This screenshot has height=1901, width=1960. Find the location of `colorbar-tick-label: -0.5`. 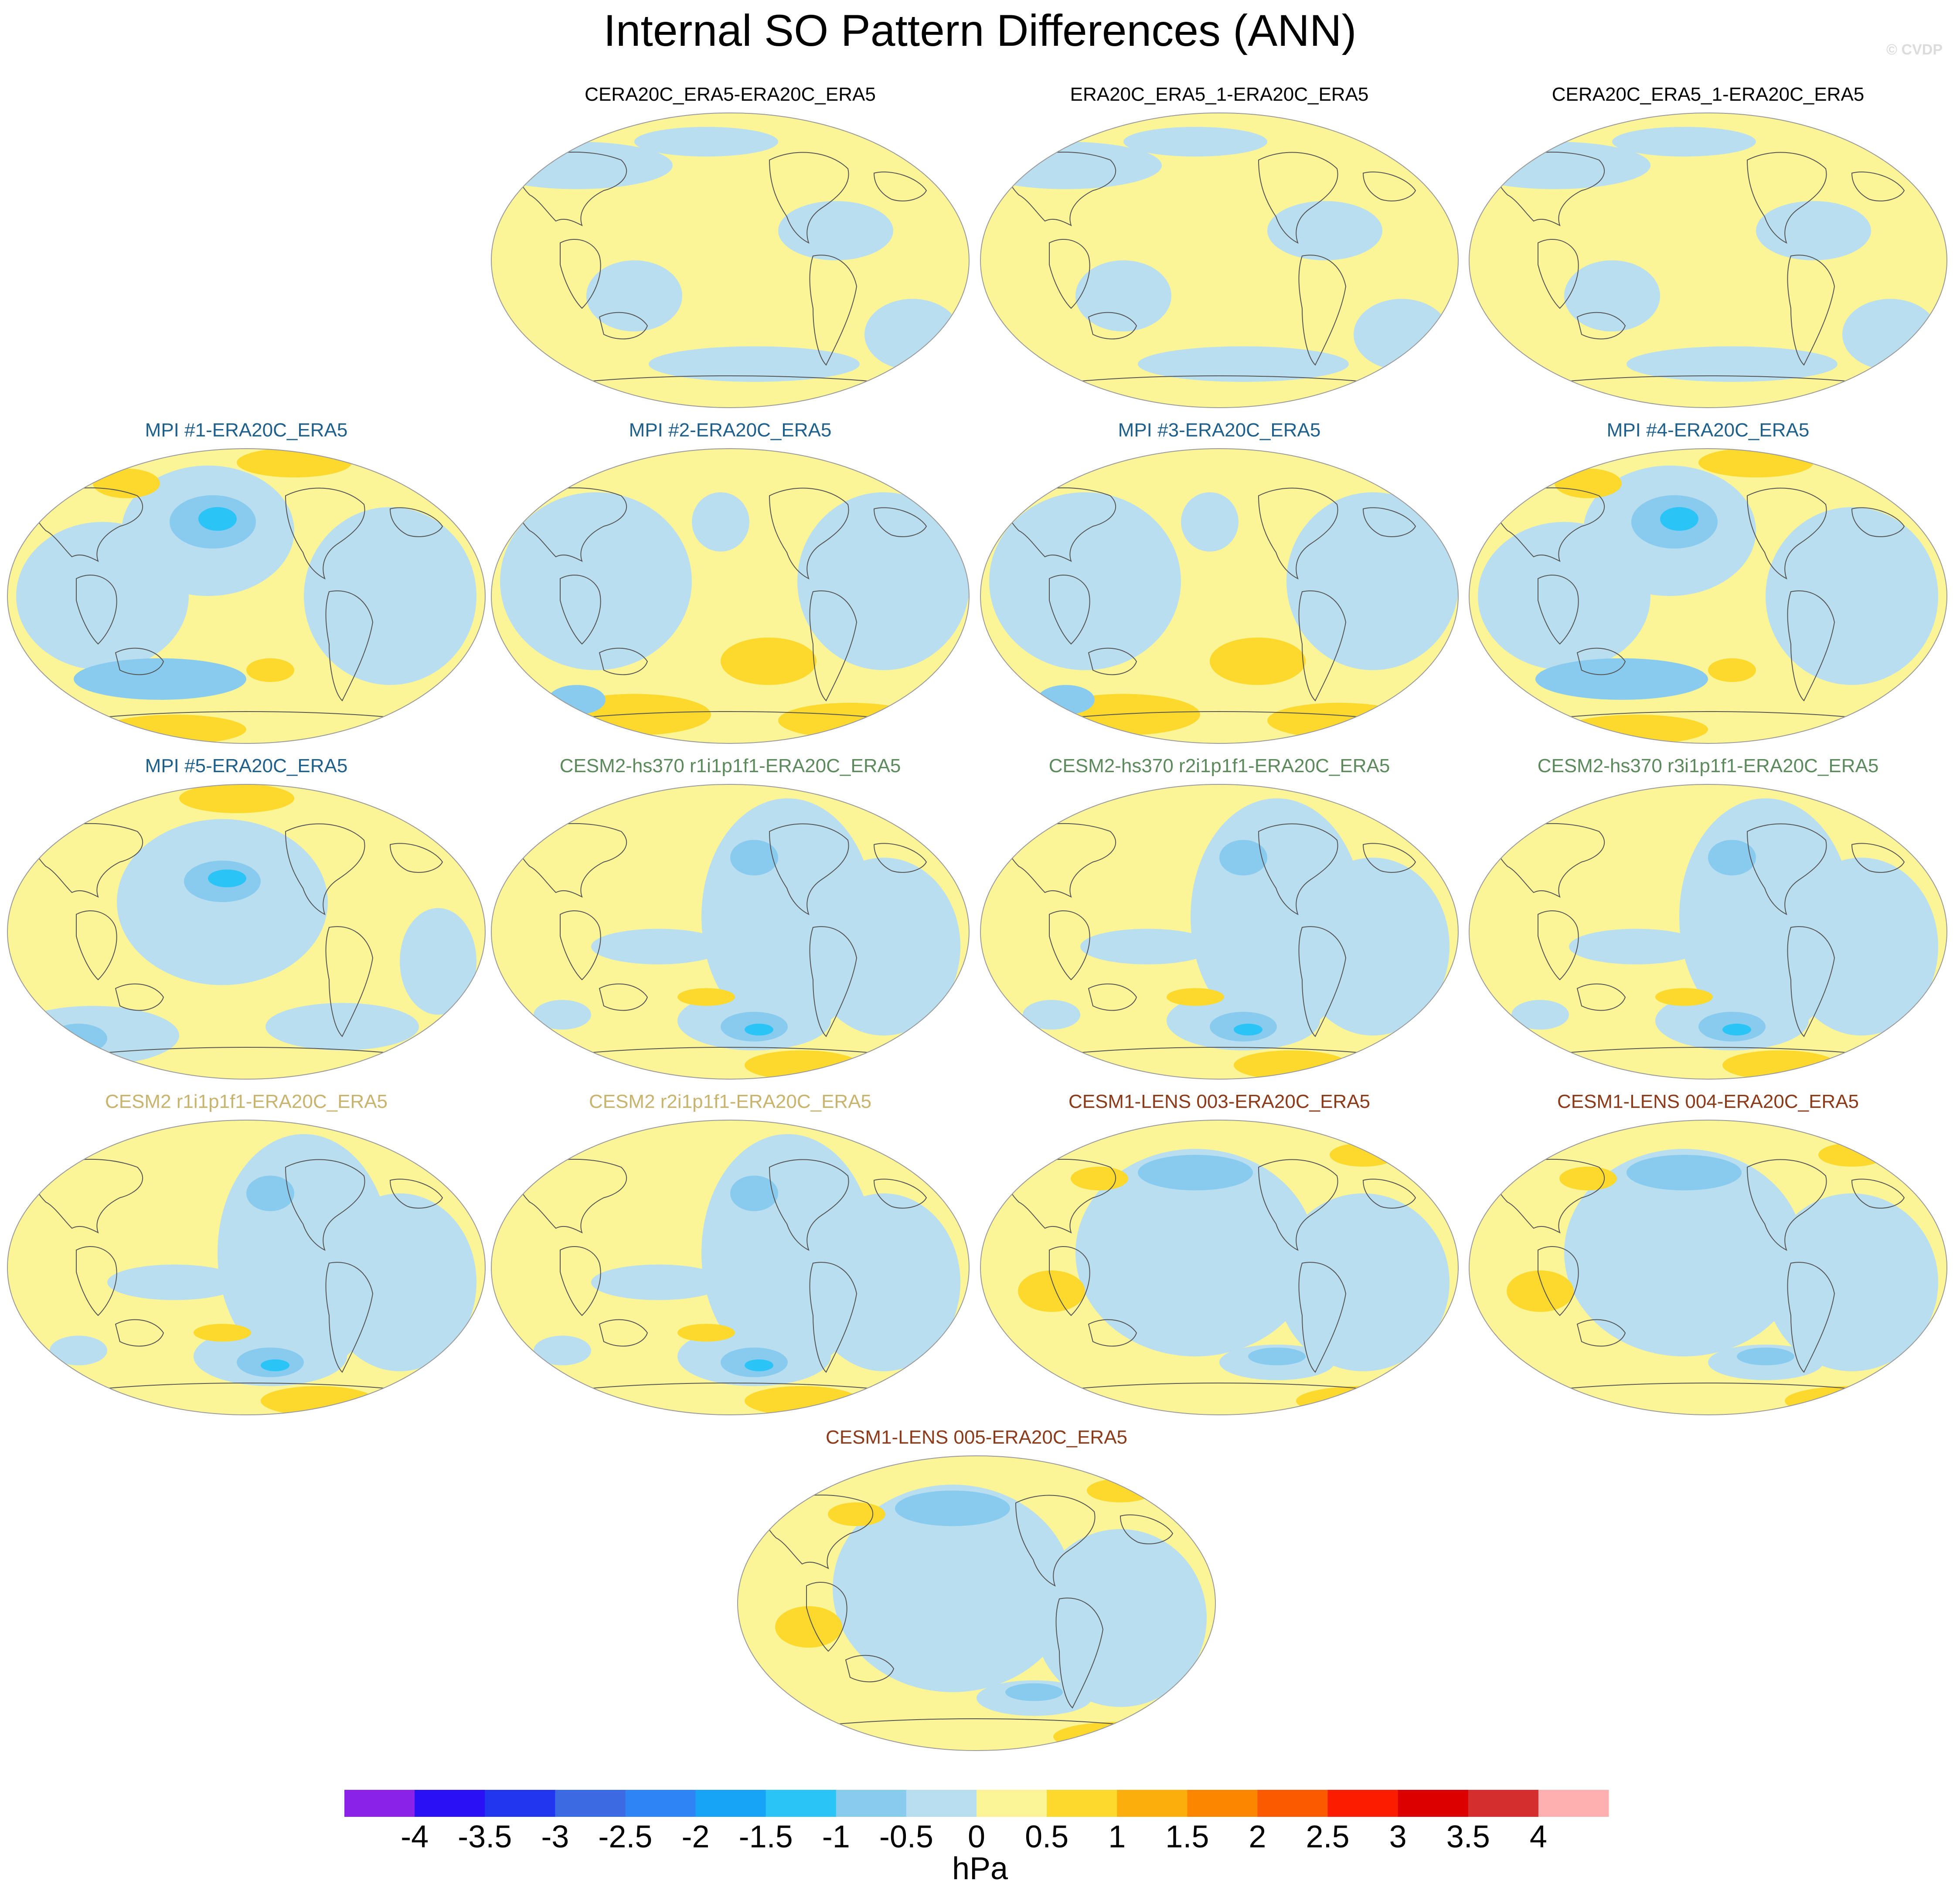

colorbar-tick-label: -0.5 is located at coordinates (906, 1835).